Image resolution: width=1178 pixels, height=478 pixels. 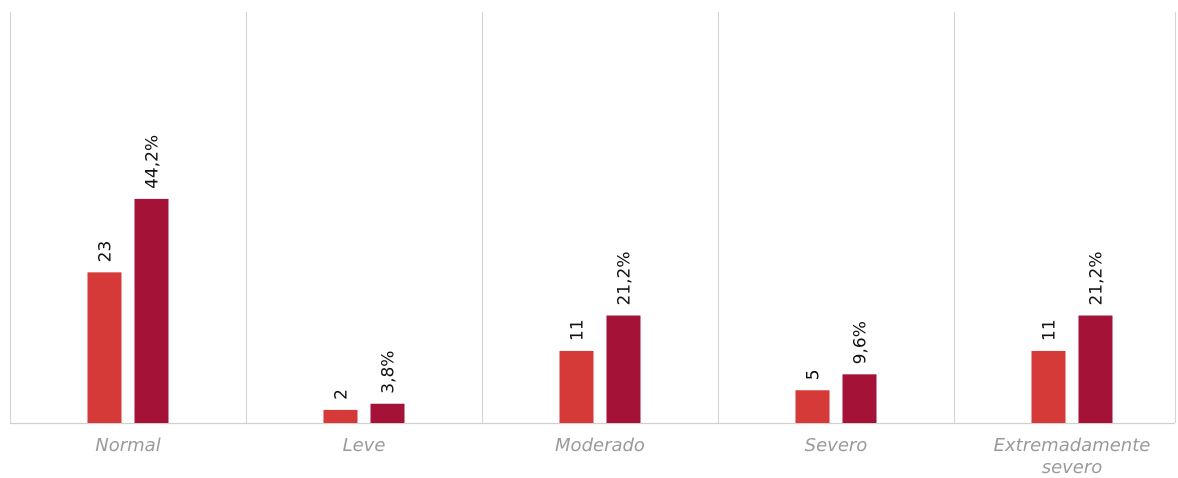 I want to click on category-label: Moderado, so click(x=600, y=445).